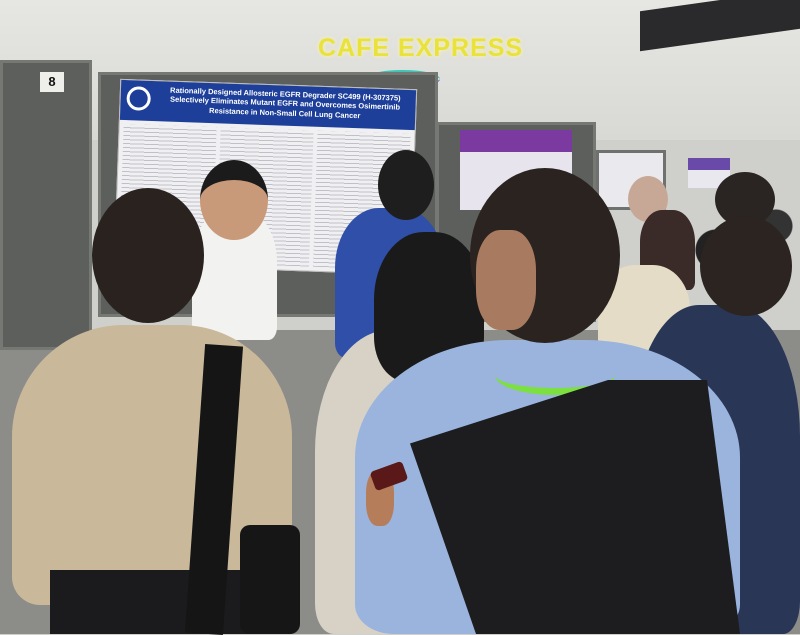 This screenshot has height=635, width=800. I want to click on cafe-express-sign: CAFE EXPRESS, so click(421, 48).